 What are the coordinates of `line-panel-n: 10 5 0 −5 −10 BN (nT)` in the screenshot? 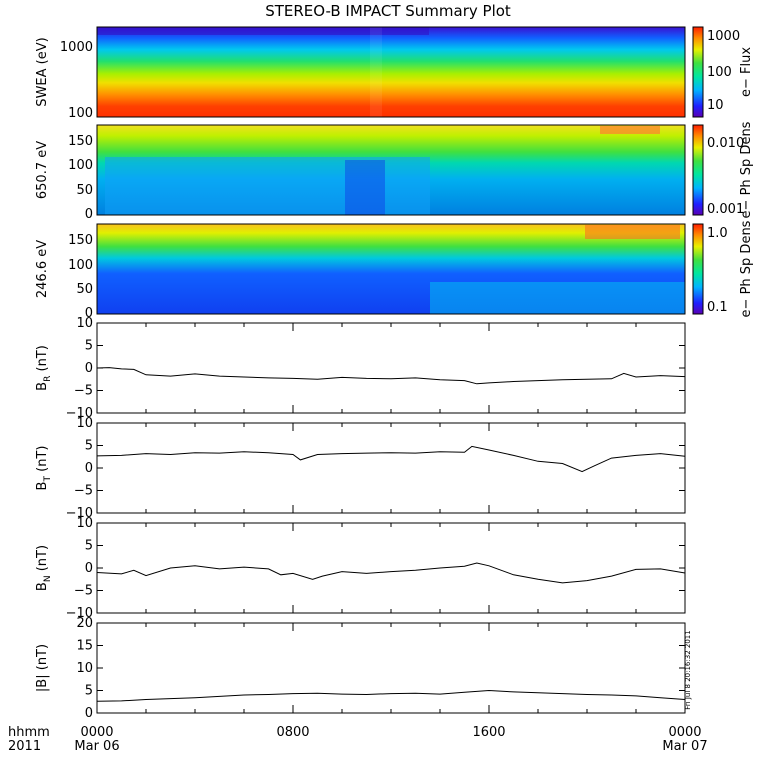 It's located at (360, 568).